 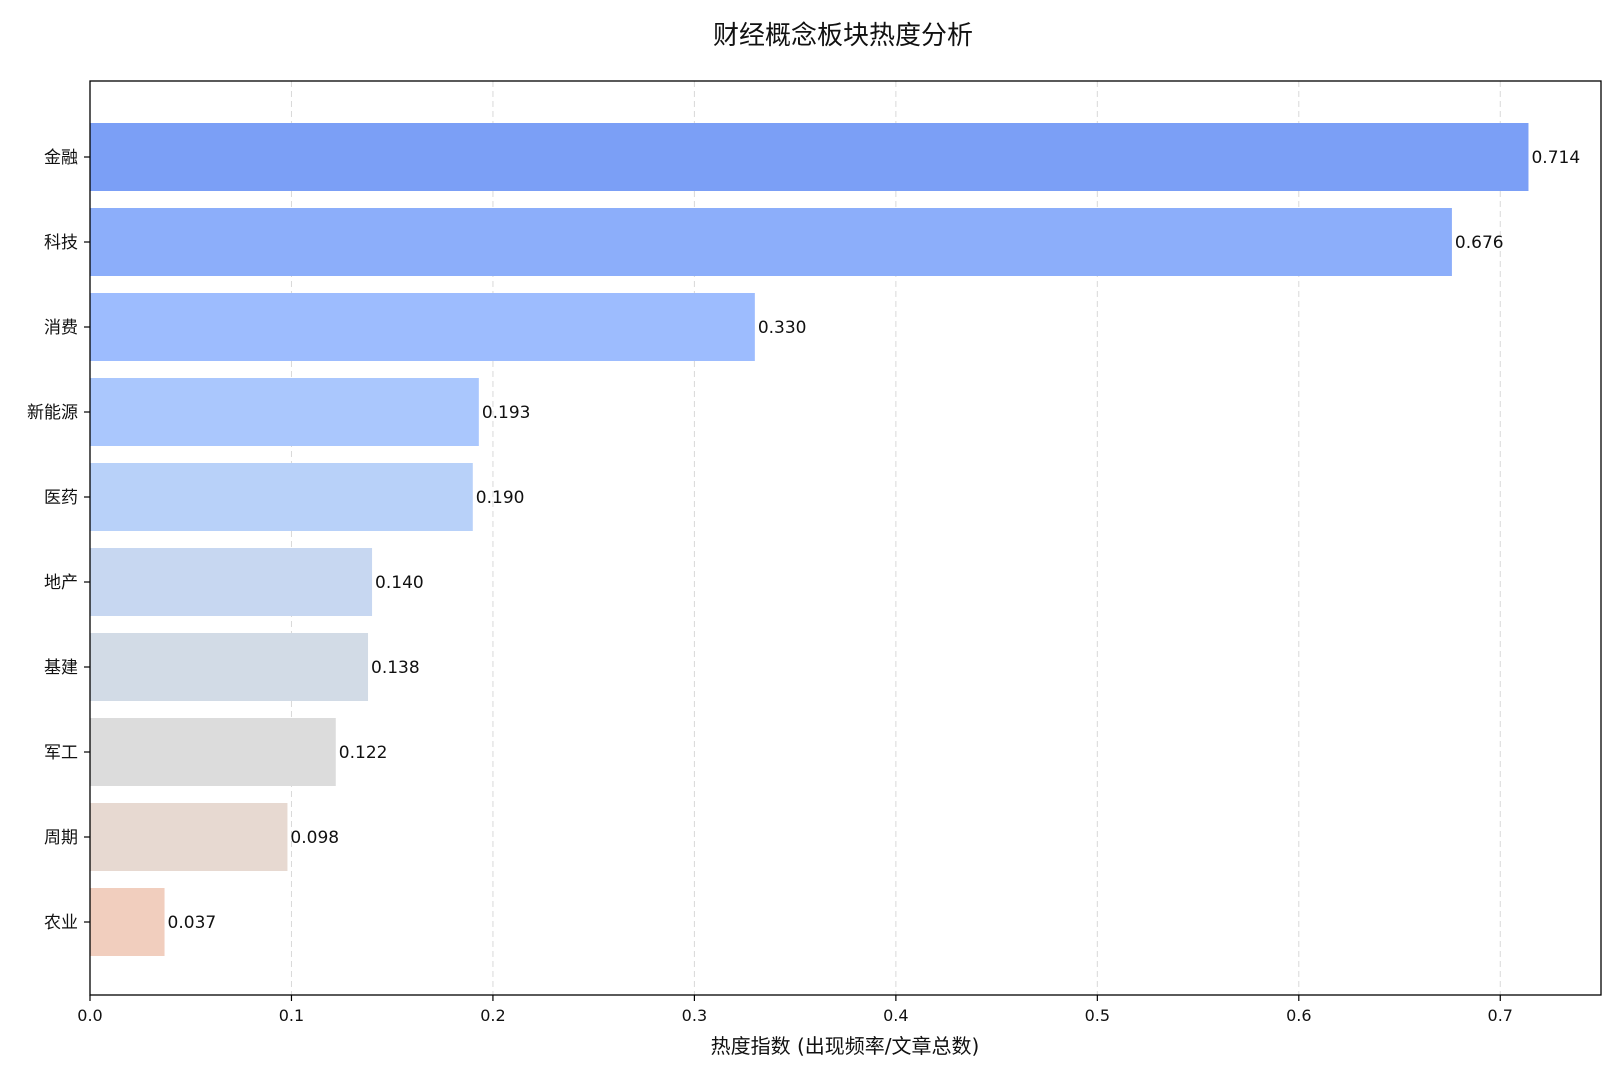 What do you see at coordinates (291, 1015) in the screenshot?
I see `x-tick-label: 0.1` at bounding box center [291, 1015].